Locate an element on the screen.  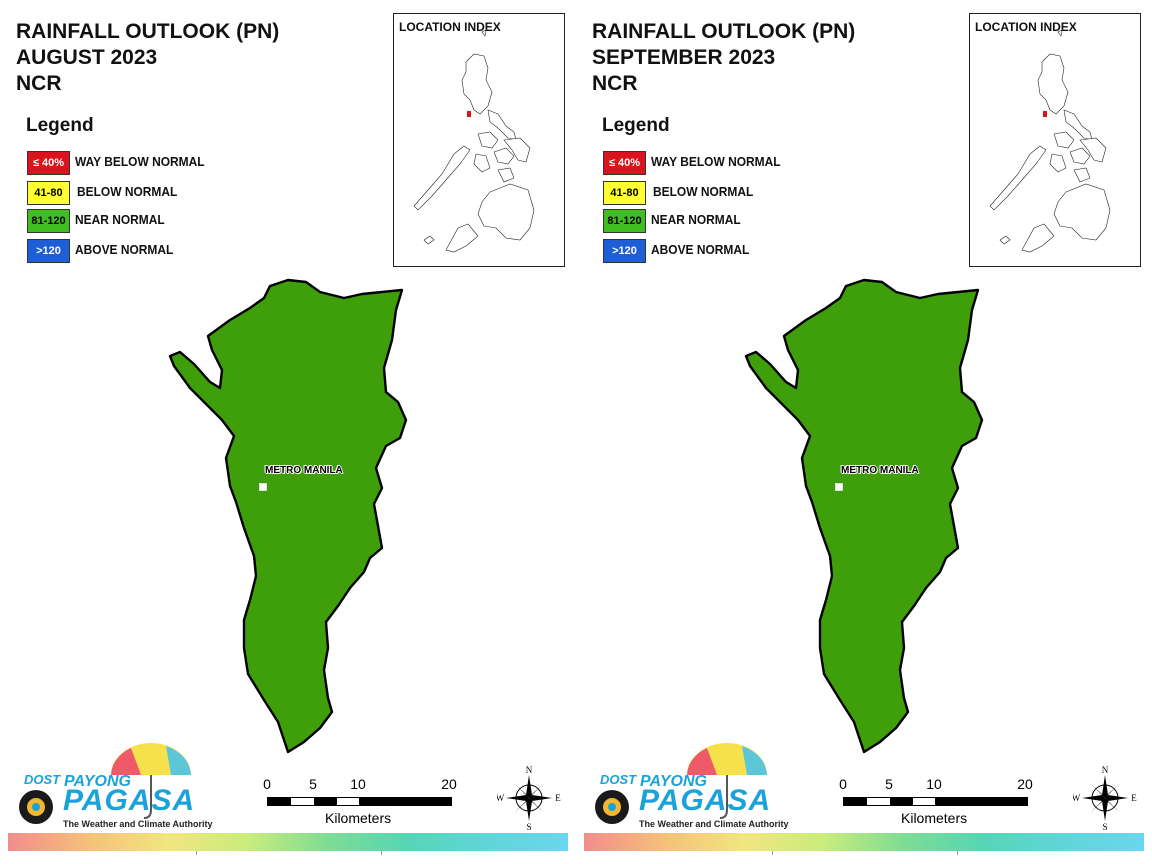
map-title: RAINFALL OUTLOOK (PN) AUGUST 2023 NCR is located at coordinates (147, 58).